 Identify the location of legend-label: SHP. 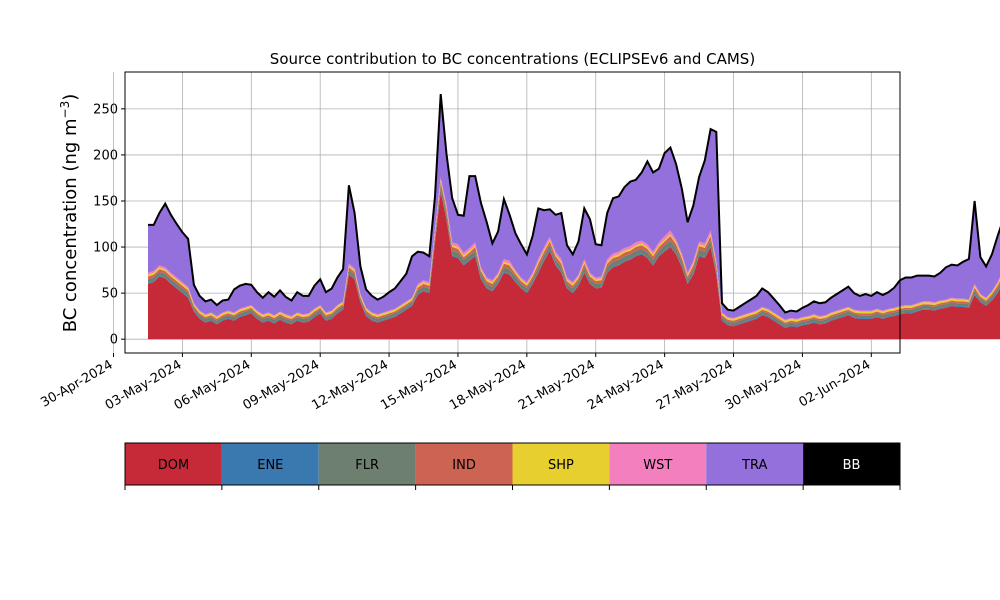
(561, 465).